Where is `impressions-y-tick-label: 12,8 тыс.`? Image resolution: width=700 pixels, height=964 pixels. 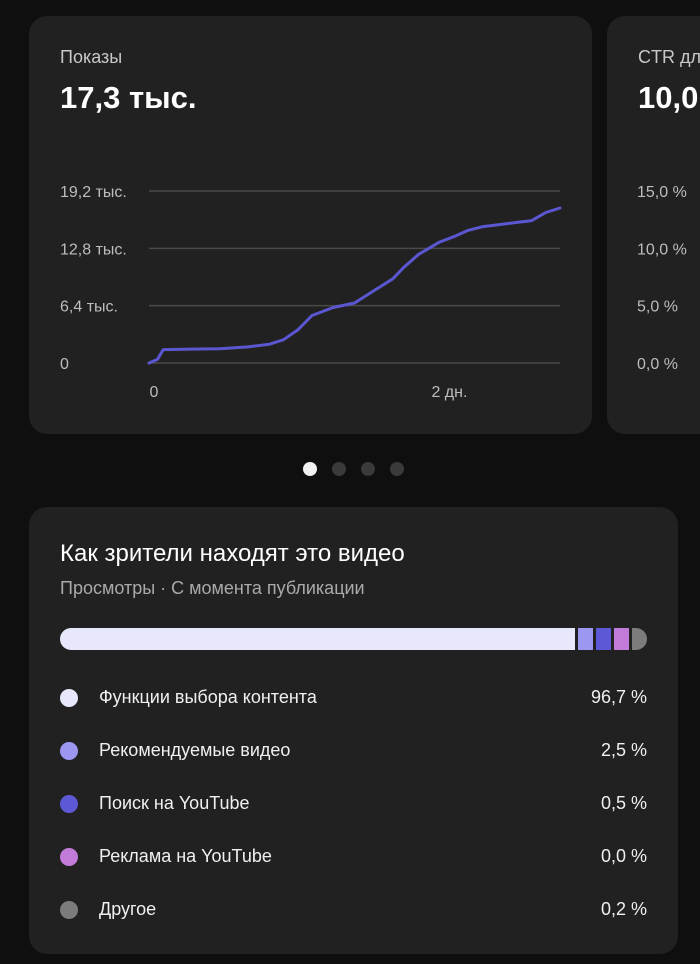
impressions-y-tick-label: 12,8 тыс. is located at coordinates (93, 249).